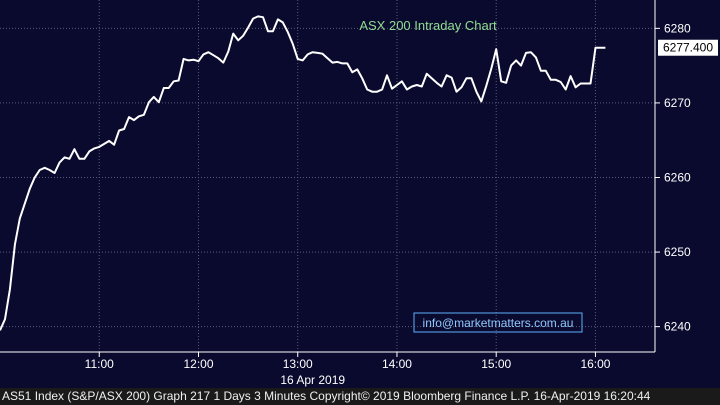  I want to click on y-tick-label: 6270, so click(677, 103).